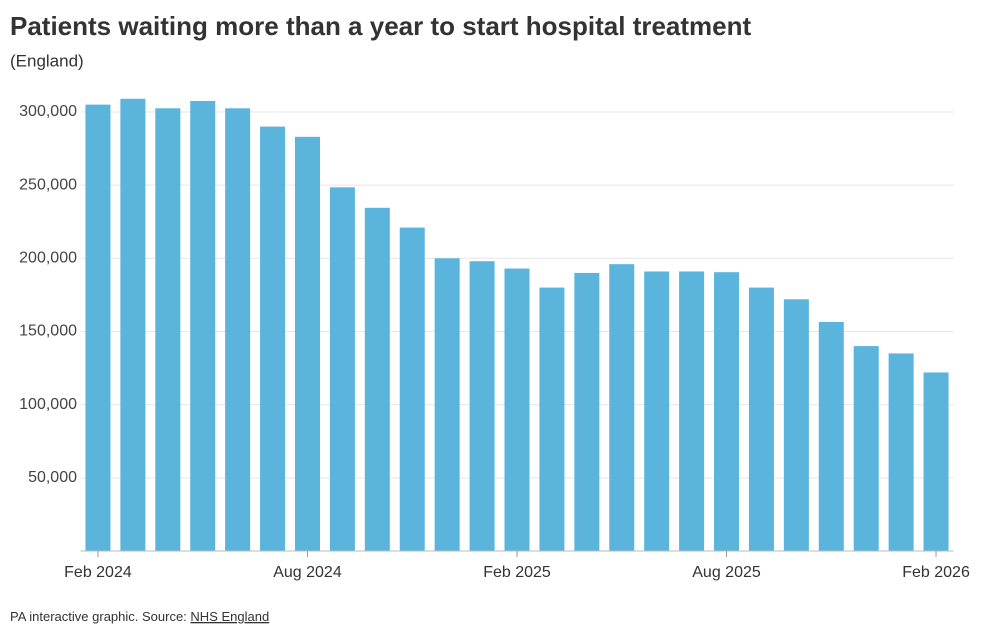 Image resolution: width=1000 pixels, height=637 pixels. Describe the element at coordinates (48, 258) in the screenshot. I see `y-tick-label: 200,000` at that location.